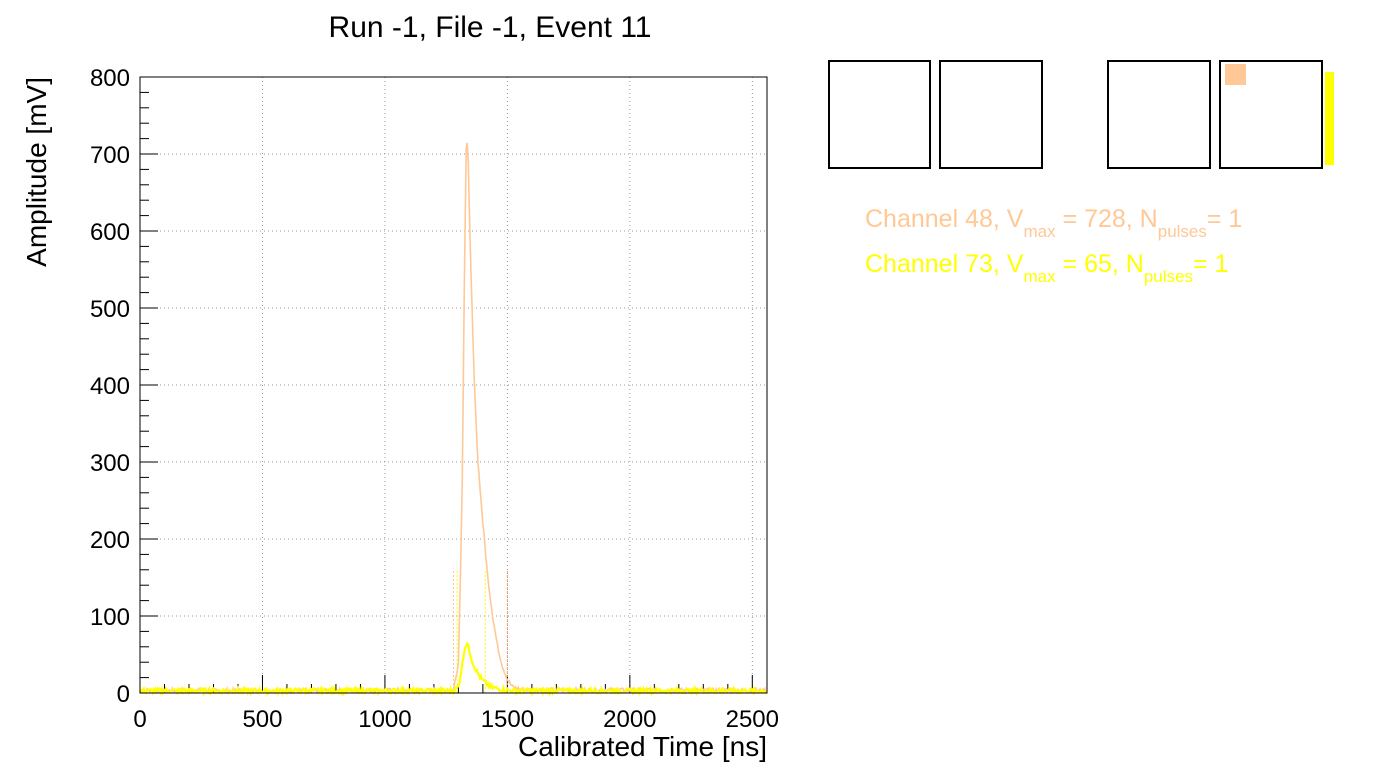 The height and width of the screenshot is (772, 1396). What do you see at coordinates (36, 172) in the screenshot?
I see `y-axis-label: Amplitude [mV]` at bounding box center [36, 172].